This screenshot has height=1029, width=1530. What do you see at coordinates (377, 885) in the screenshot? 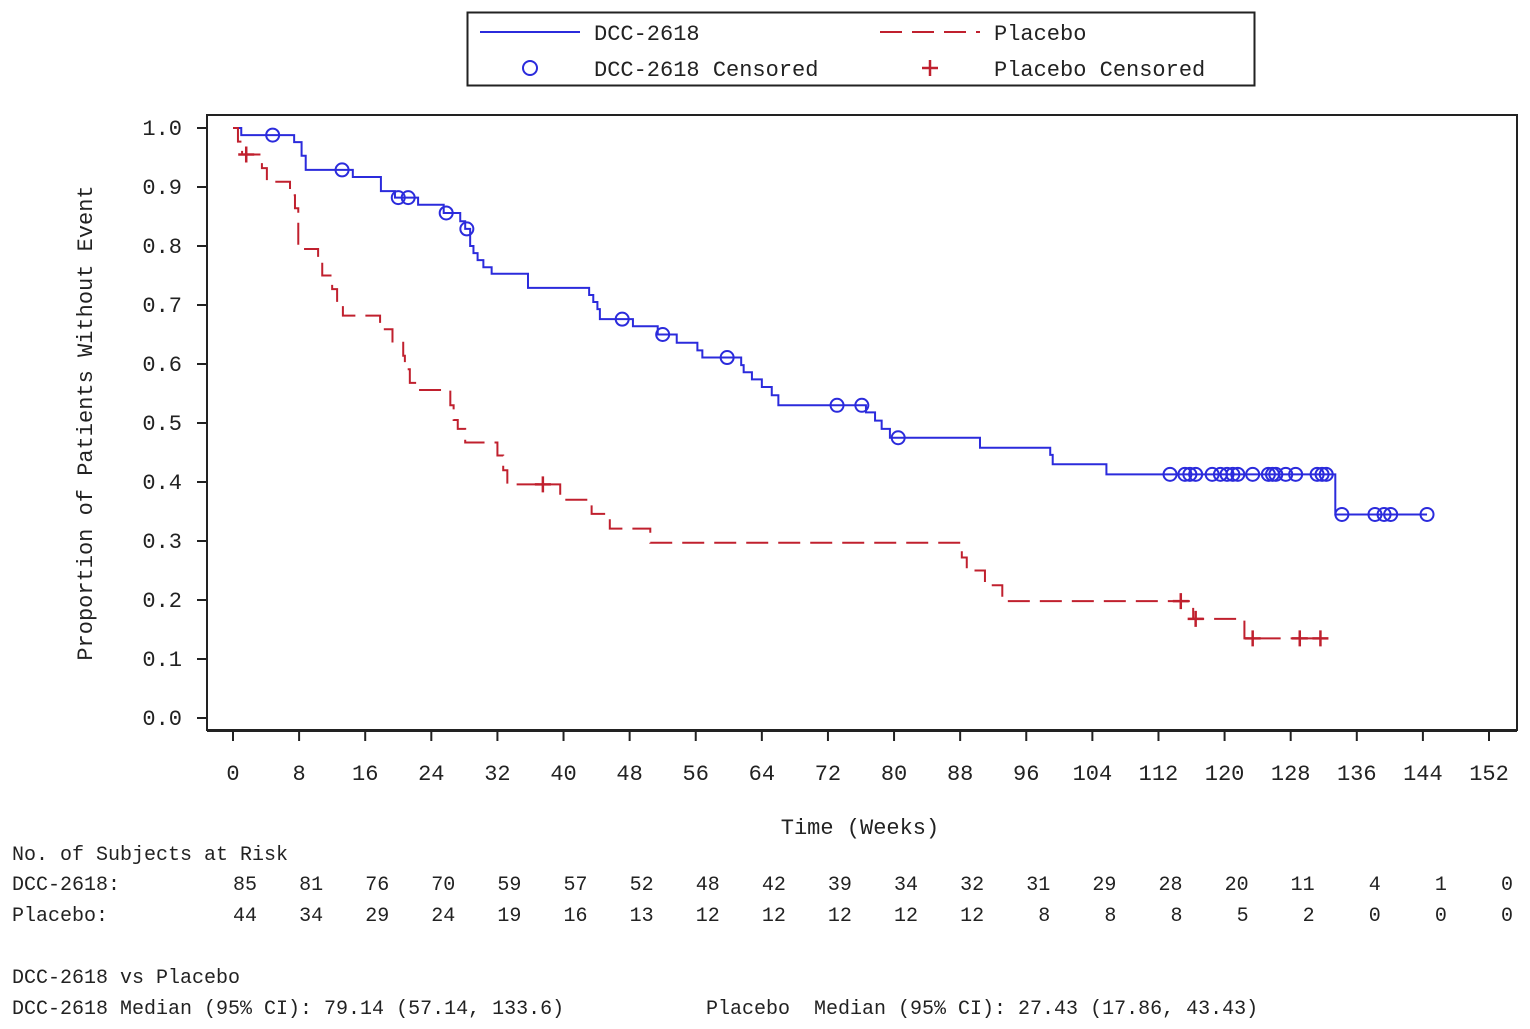
I see `at-risk-value: 76` at bounding box center [377, 885].